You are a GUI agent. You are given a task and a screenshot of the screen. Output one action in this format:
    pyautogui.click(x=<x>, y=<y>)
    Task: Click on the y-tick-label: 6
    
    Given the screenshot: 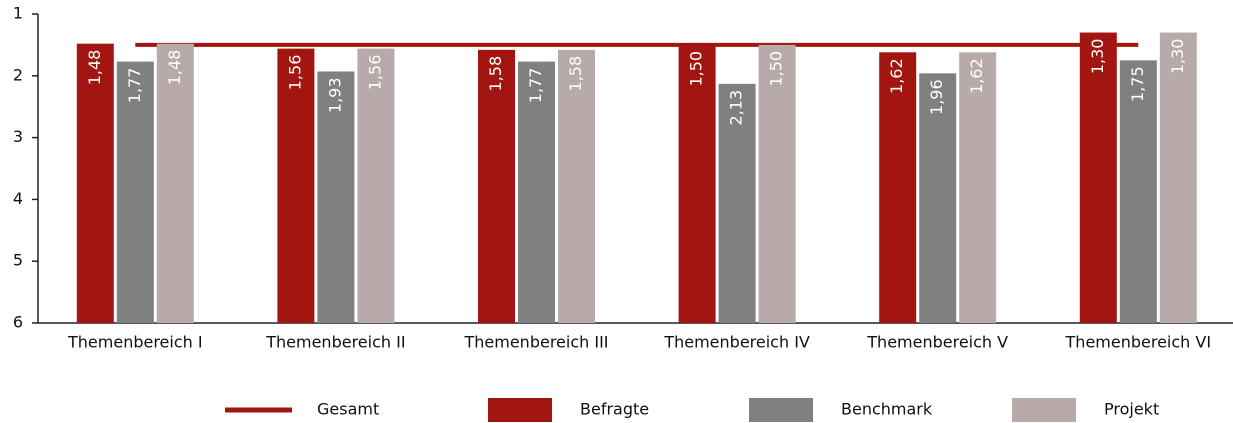 What is the action you would take?
    pyautogui.click(x=18, y=322)
    